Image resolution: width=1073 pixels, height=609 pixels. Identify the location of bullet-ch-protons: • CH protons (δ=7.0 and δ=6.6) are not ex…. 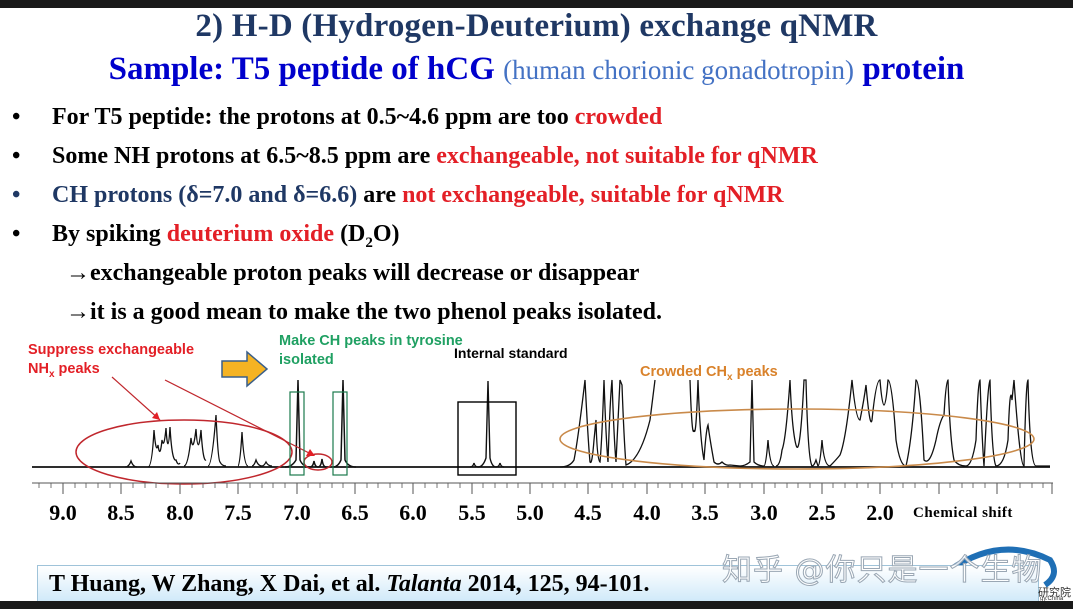
(398, 195).